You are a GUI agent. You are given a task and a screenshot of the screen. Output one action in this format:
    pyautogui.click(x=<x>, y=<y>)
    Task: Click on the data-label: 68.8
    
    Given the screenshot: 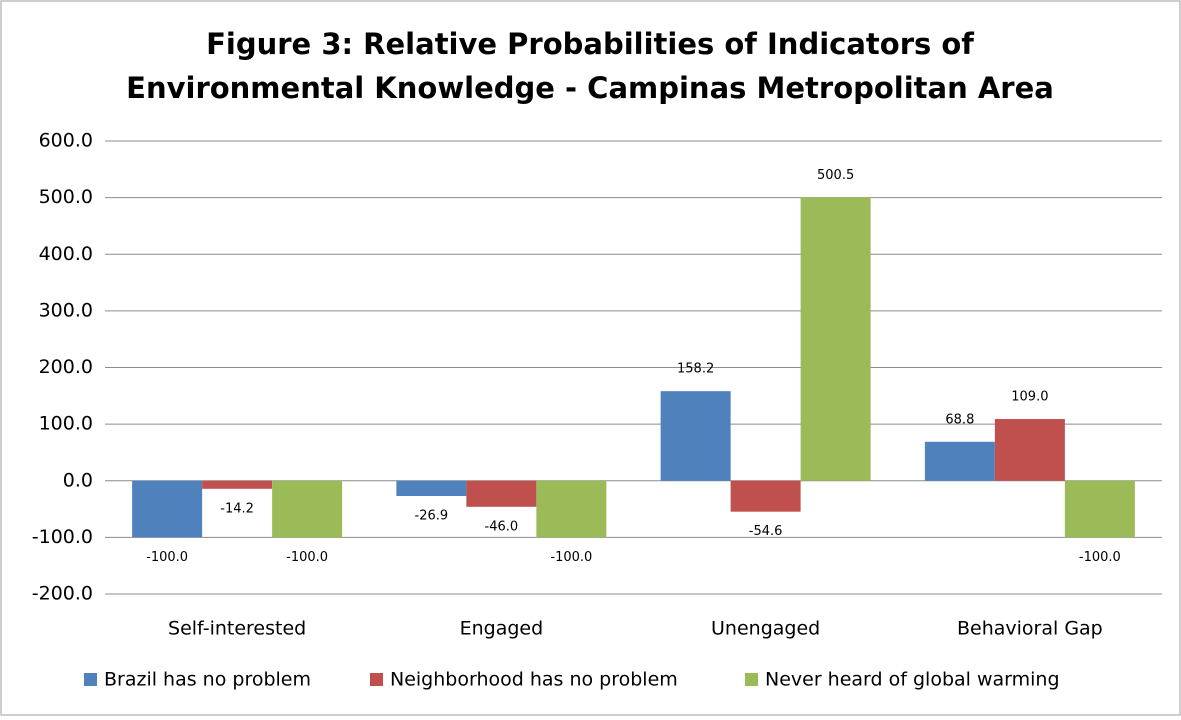 What is the action you would take?
    pyautogui.click(x=959, y=419)
    